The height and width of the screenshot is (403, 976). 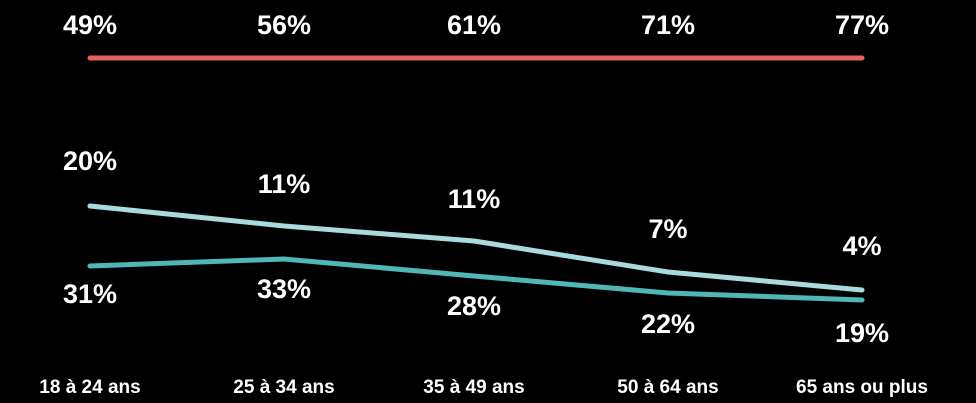 I want to click on series-3-label-4: 22%, so click(x=668, y=324).